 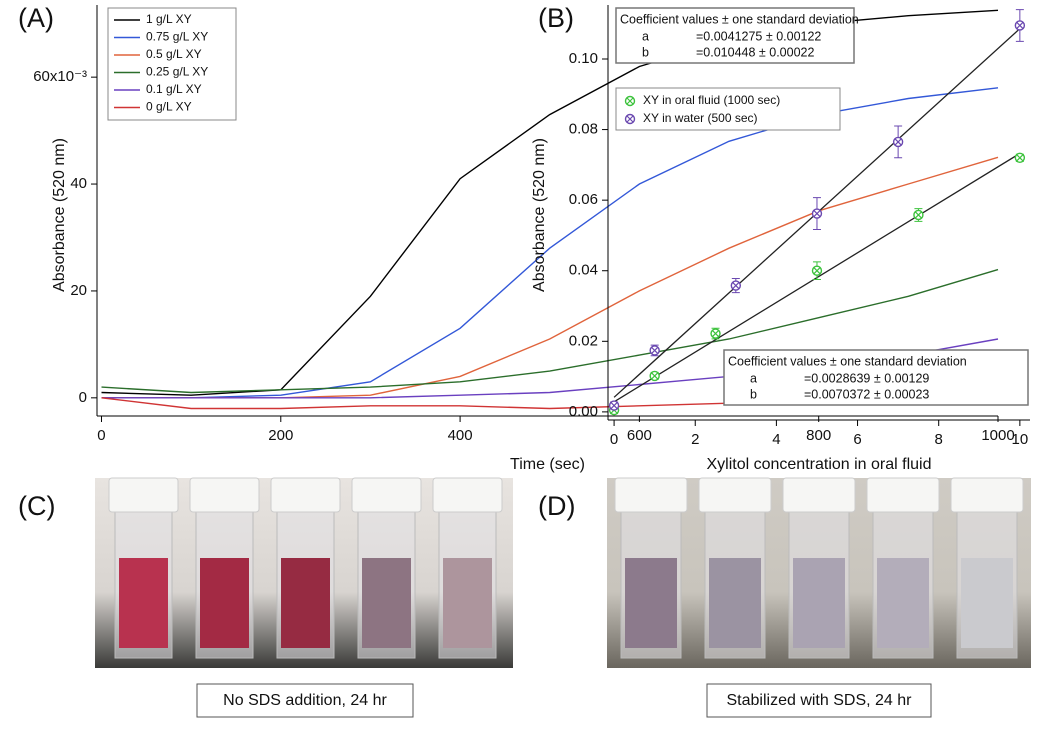 What do you see at coordinates (711, 100) in the screenshot?
I see `legend-label: XY in oral fluid (1000 sec)` at bounding box center [711, 100].